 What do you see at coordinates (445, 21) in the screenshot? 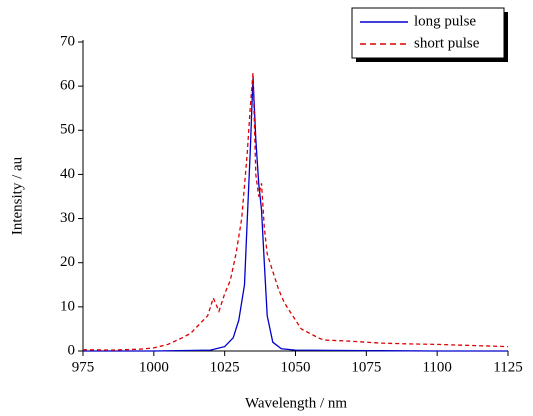
I see `legend-label: long pulse` at bounding box center [445, 21].